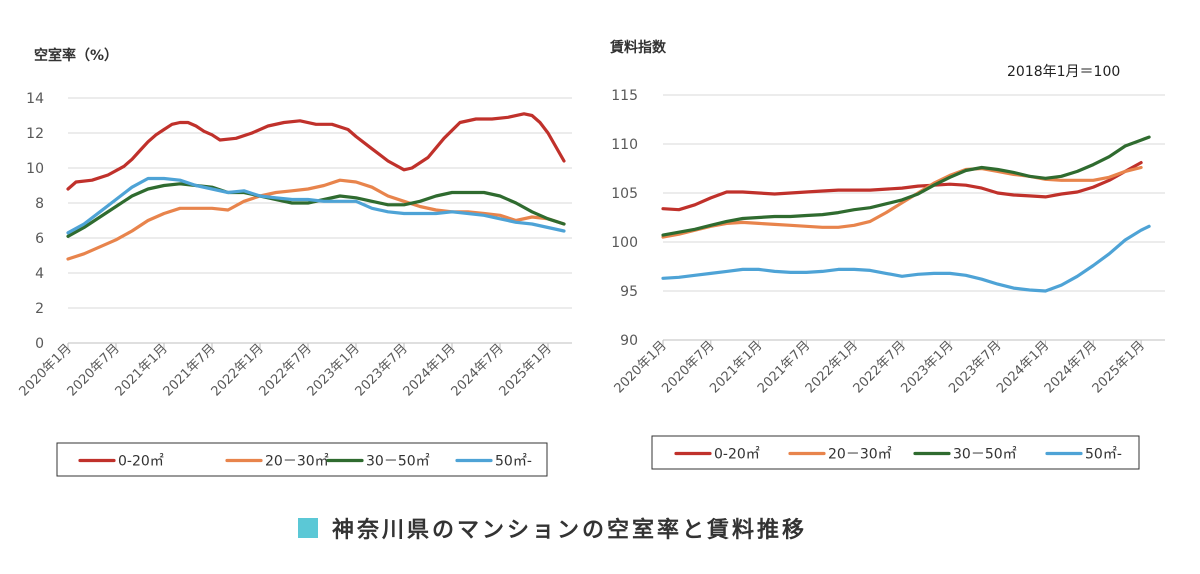  Describe the element at coordinates (39, 344) in the screenshot. I see `y-tick-label: 0` at that location.